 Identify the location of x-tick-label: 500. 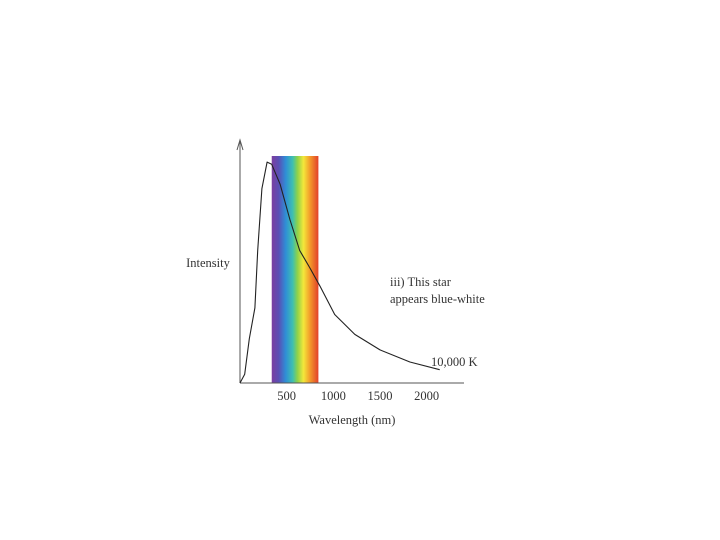
(286, 396).